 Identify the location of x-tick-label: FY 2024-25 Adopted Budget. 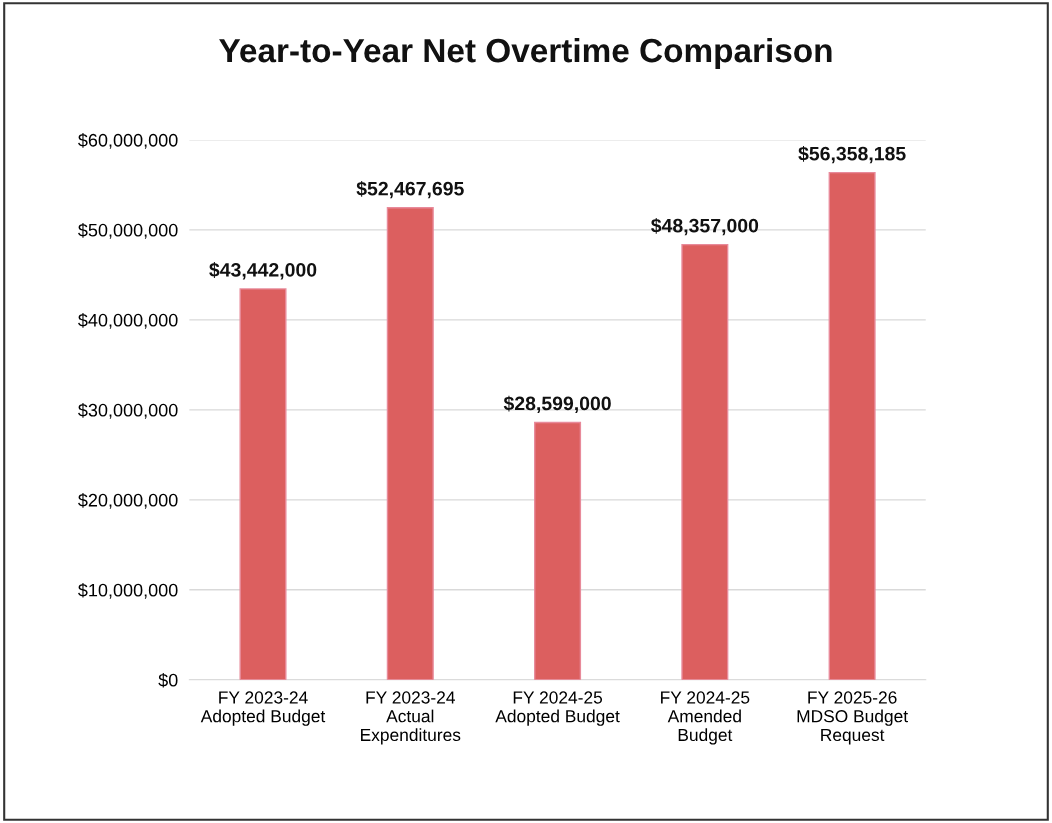
(557, 708).